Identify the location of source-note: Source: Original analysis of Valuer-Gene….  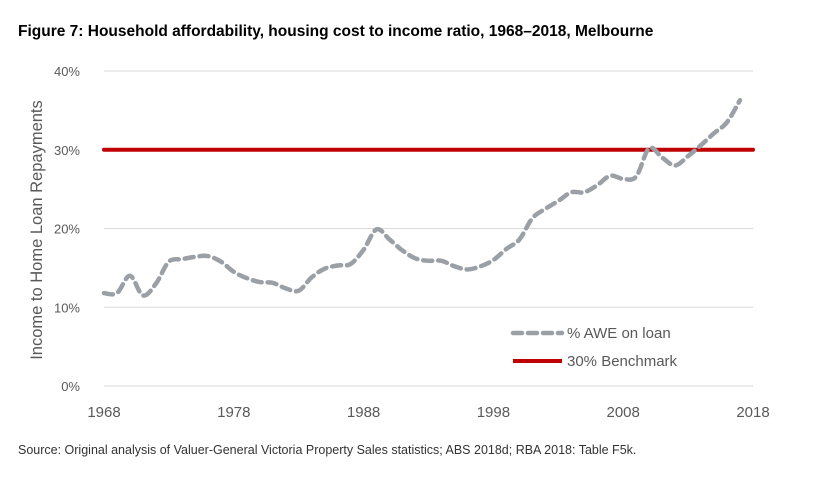
(327, 450).